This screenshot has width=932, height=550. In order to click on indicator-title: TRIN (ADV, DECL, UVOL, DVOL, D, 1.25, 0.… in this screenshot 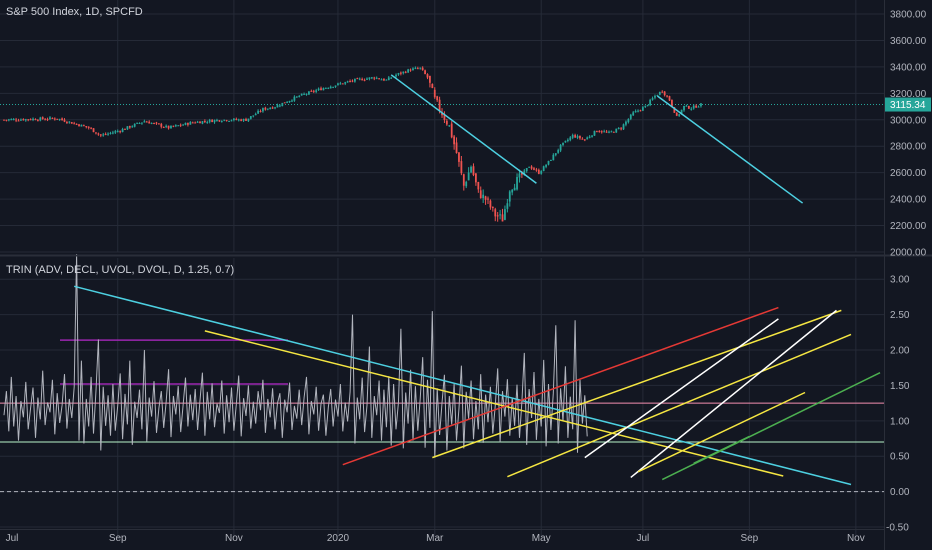, I will do `click(120, 270)`.